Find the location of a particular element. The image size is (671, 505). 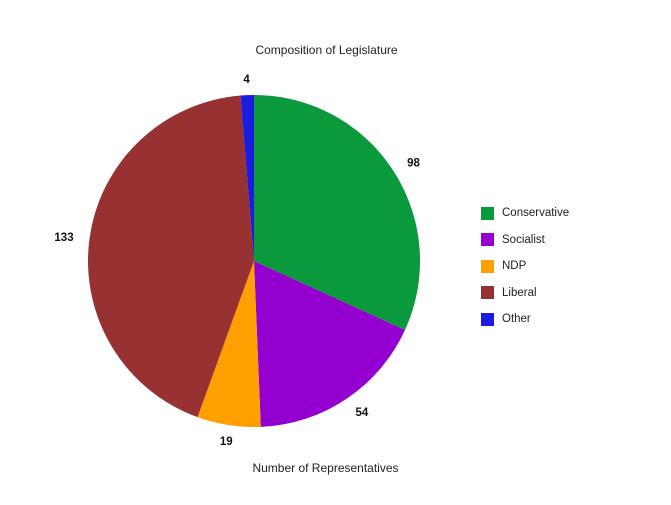

data-label-socialist: 54 is located at coordinates (361, 413).